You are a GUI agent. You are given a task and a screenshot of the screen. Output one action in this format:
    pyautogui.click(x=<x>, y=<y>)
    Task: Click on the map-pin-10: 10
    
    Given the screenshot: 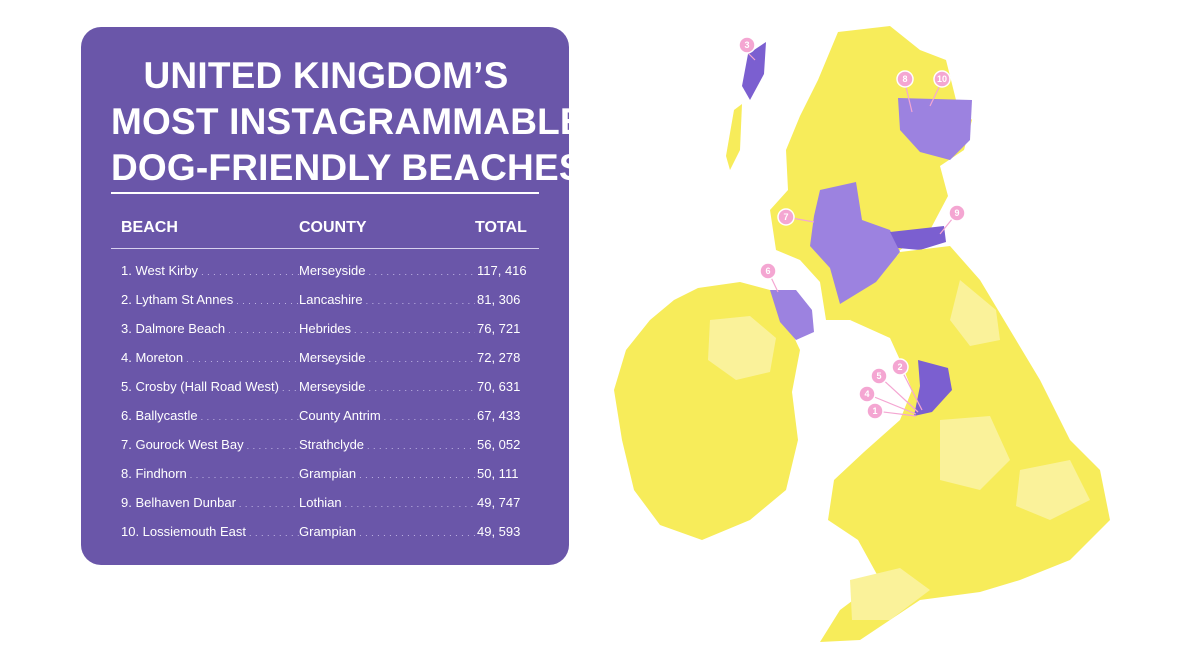 What is the action you would take?
    pyautogui.click(x=942, y=79)
    